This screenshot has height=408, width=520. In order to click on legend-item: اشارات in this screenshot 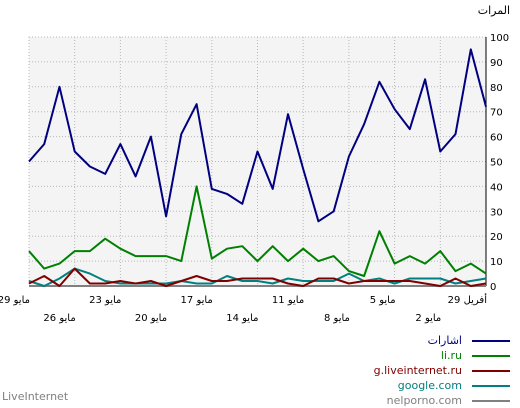, I will do `click(442, 340)`.